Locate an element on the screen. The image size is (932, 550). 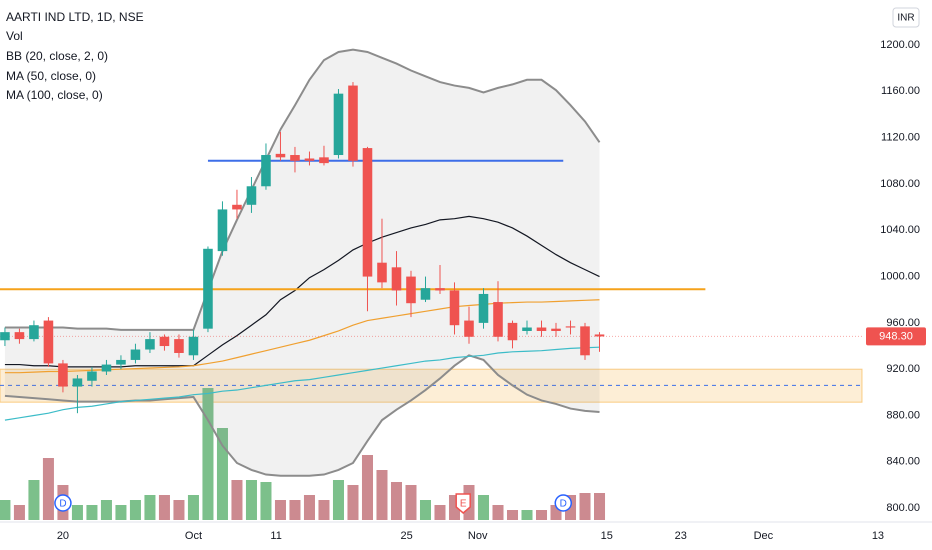
legend-item: MA (50, close, 0) is located at coordinates (51, 76).